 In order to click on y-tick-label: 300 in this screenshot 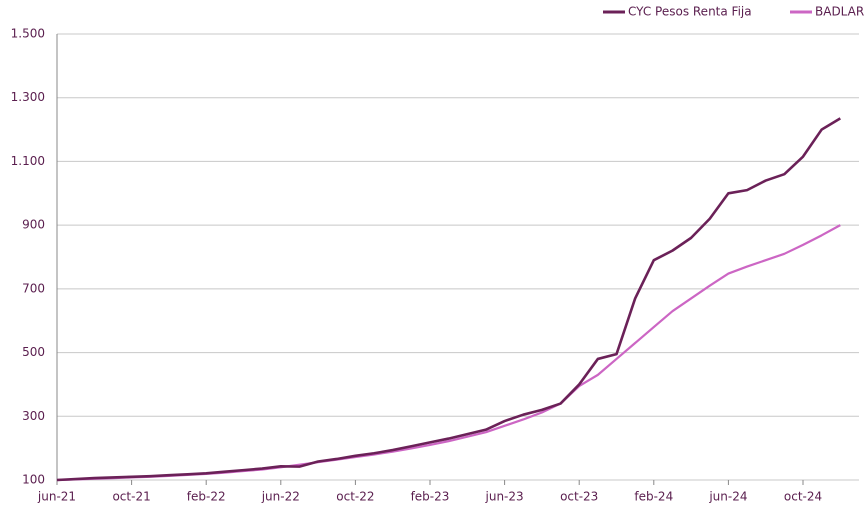, I will do `click(33, 416)`.